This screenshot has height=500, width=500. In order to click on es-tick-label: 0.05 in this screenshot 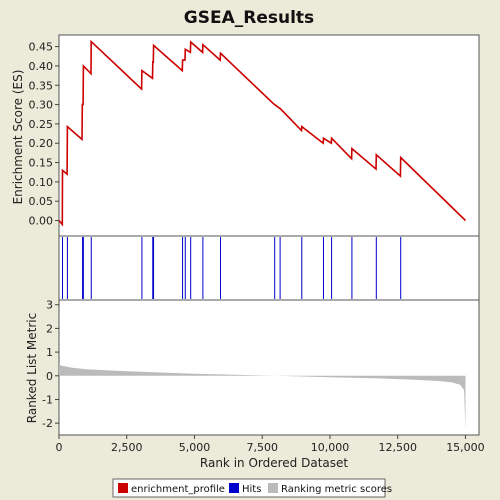, I will do `click(41, 201)`.